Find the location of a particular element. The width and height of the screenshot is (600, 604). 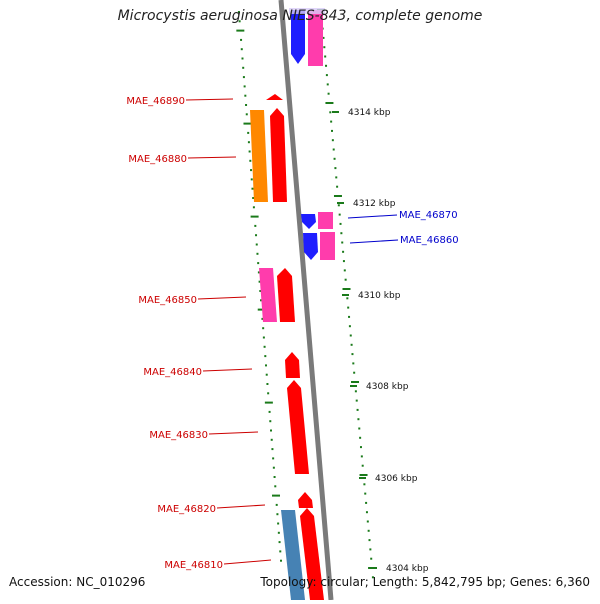

gene-label: MAE_46820 is located at coordinates (186, 509).